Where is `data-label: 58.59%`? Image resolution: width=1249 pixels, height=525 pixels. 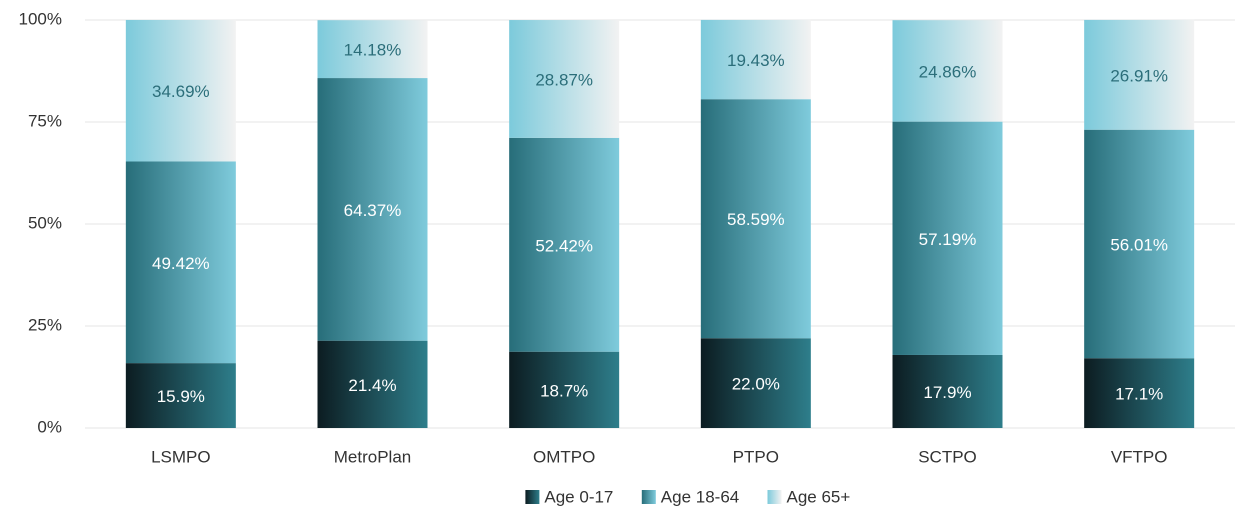 data-label: 58.59% is located at coordinates (756, 219).